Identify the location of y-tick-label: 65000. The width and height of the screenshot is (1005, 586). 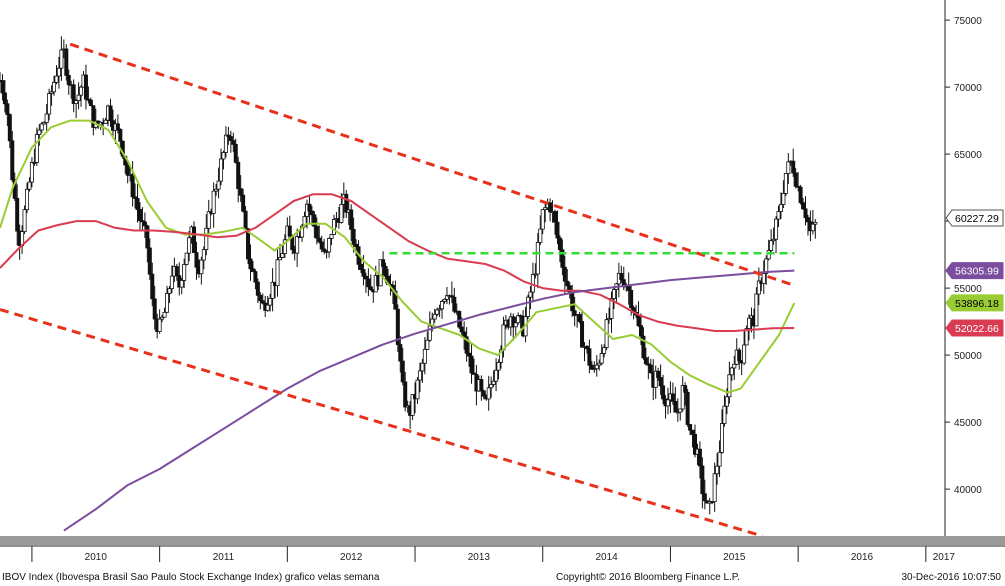
(968, 155).